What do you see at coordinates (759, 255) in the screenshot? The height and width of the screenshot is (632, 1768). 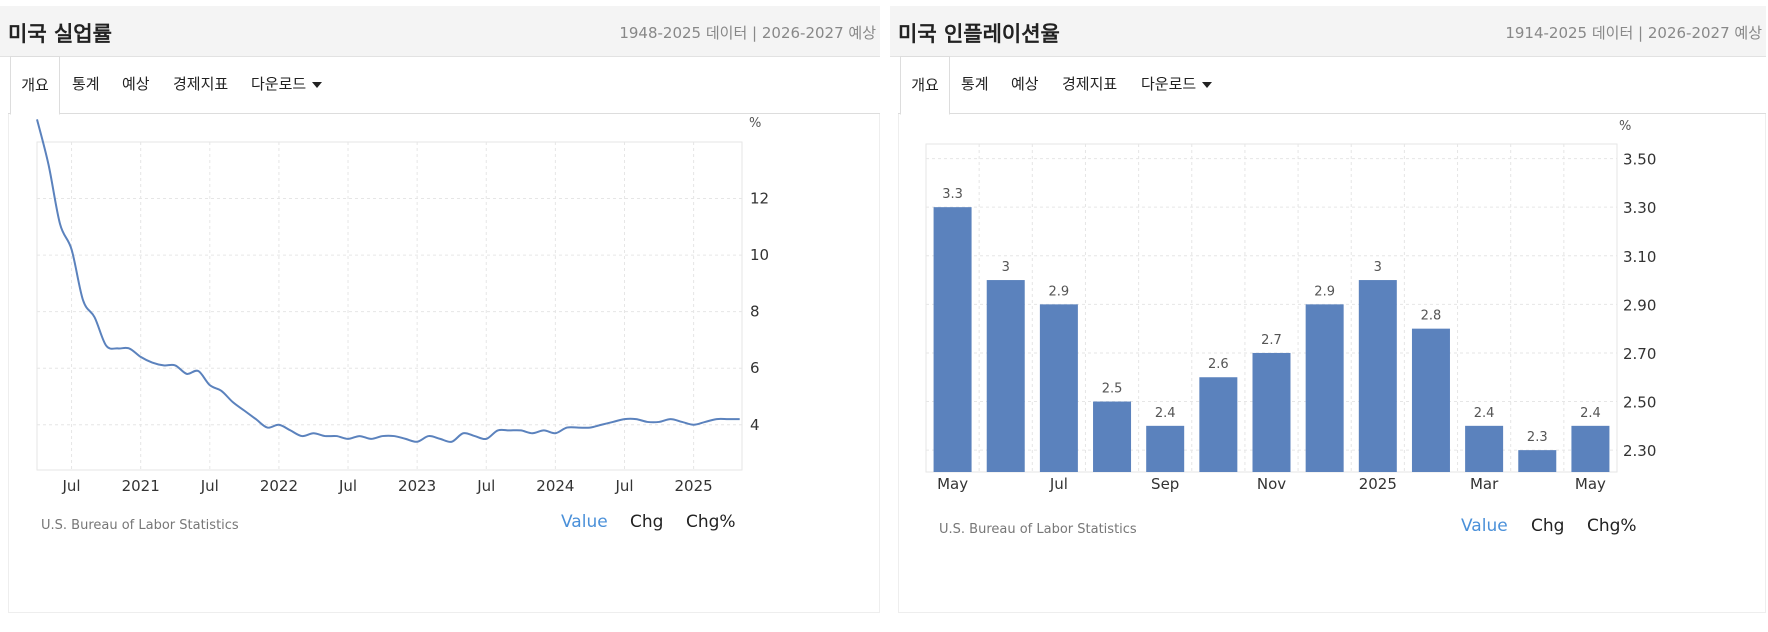 I see `y-tick-label: 10` at bounding box center [759, 255].